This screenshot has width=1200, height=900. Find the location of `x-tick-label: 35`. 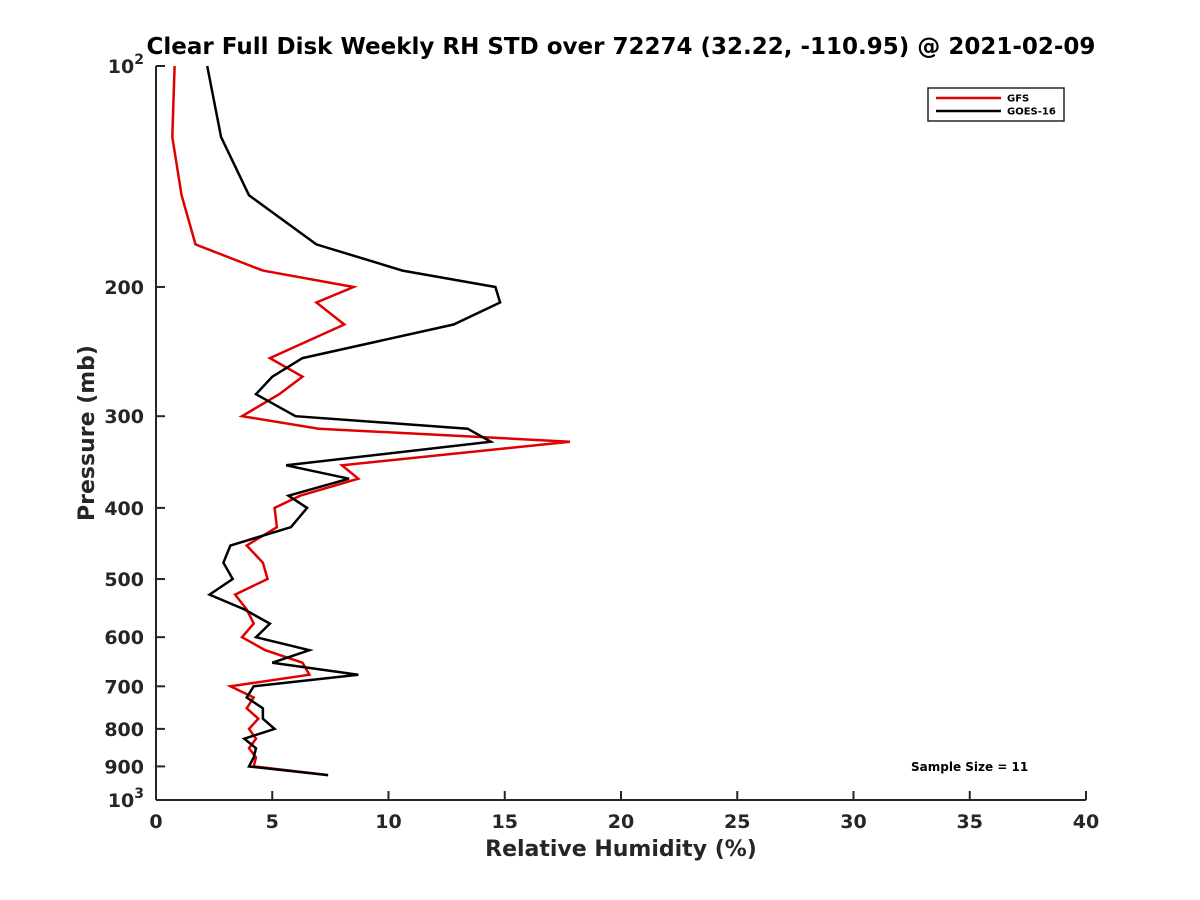

x-tick-label: 35 is located at coordinates (970, 822).